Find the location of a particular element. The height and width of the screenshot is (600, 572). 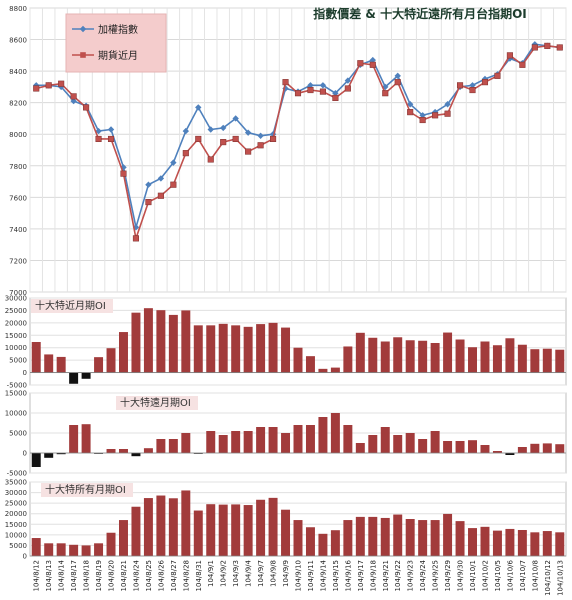

x-tick-label: 104/10/12 is located at coordinates (548, 578).